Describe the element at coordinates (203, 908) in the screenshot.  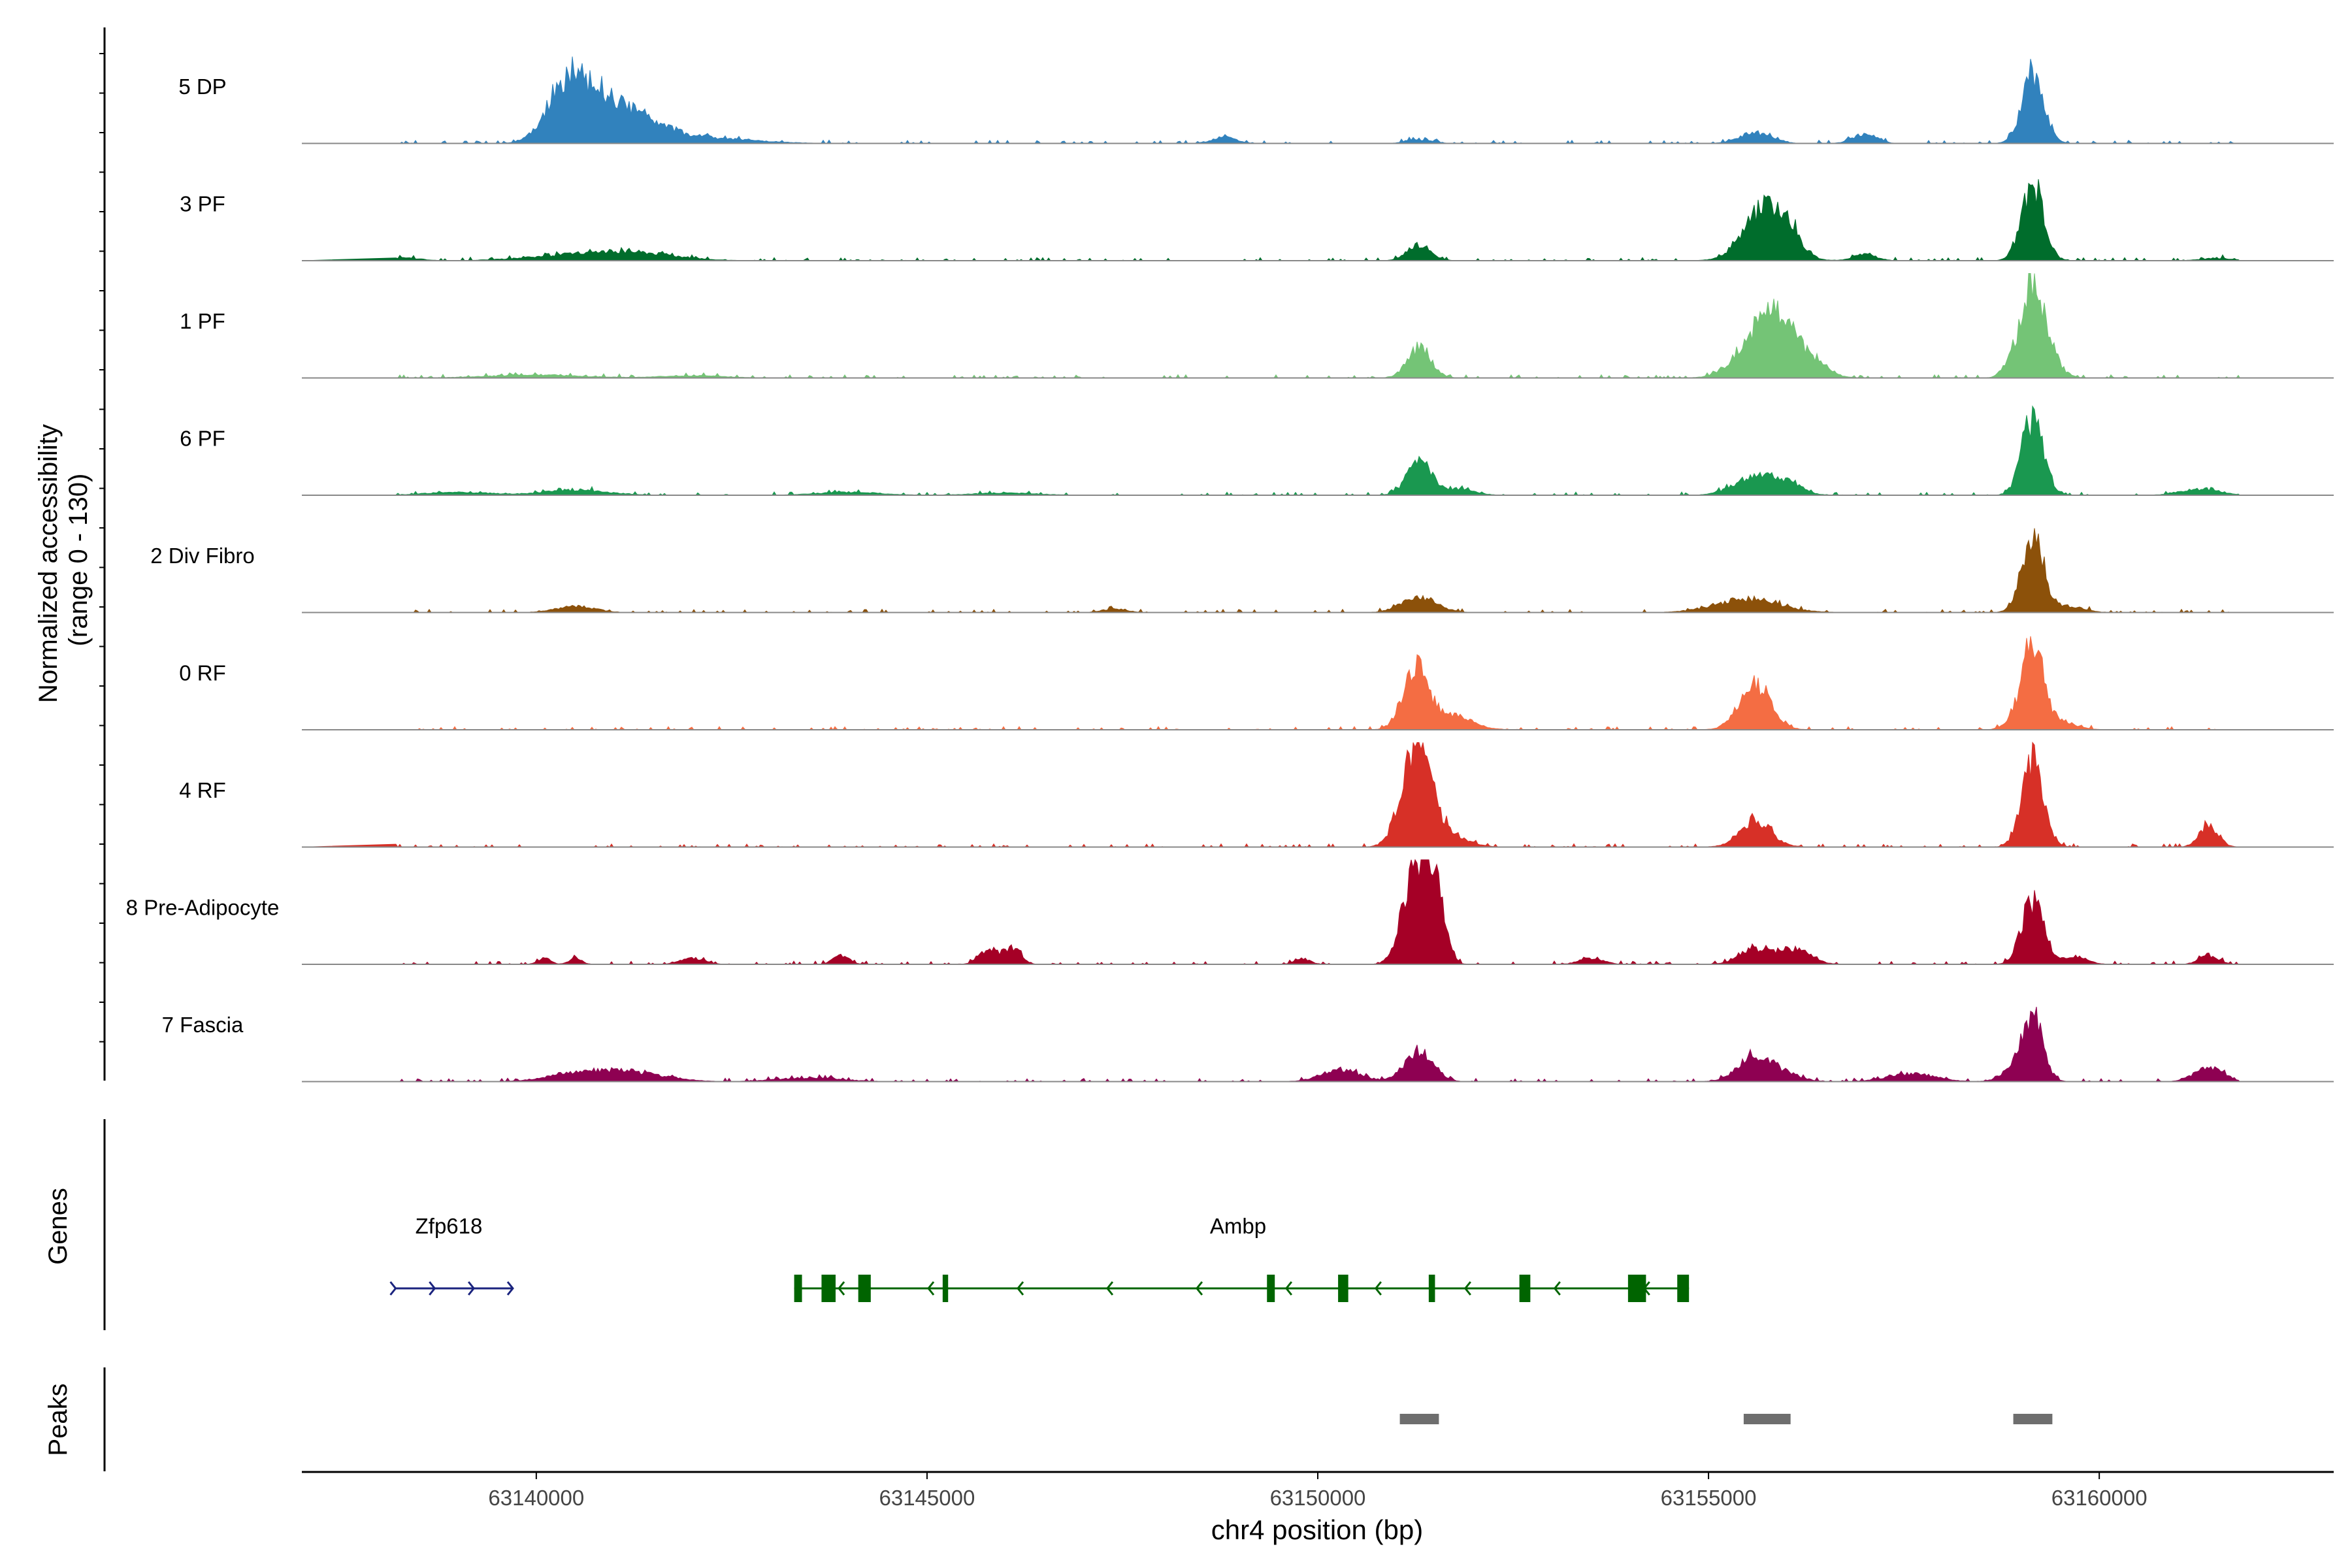
I see `track-label: 8 Pre-Adipocyte` at that location.